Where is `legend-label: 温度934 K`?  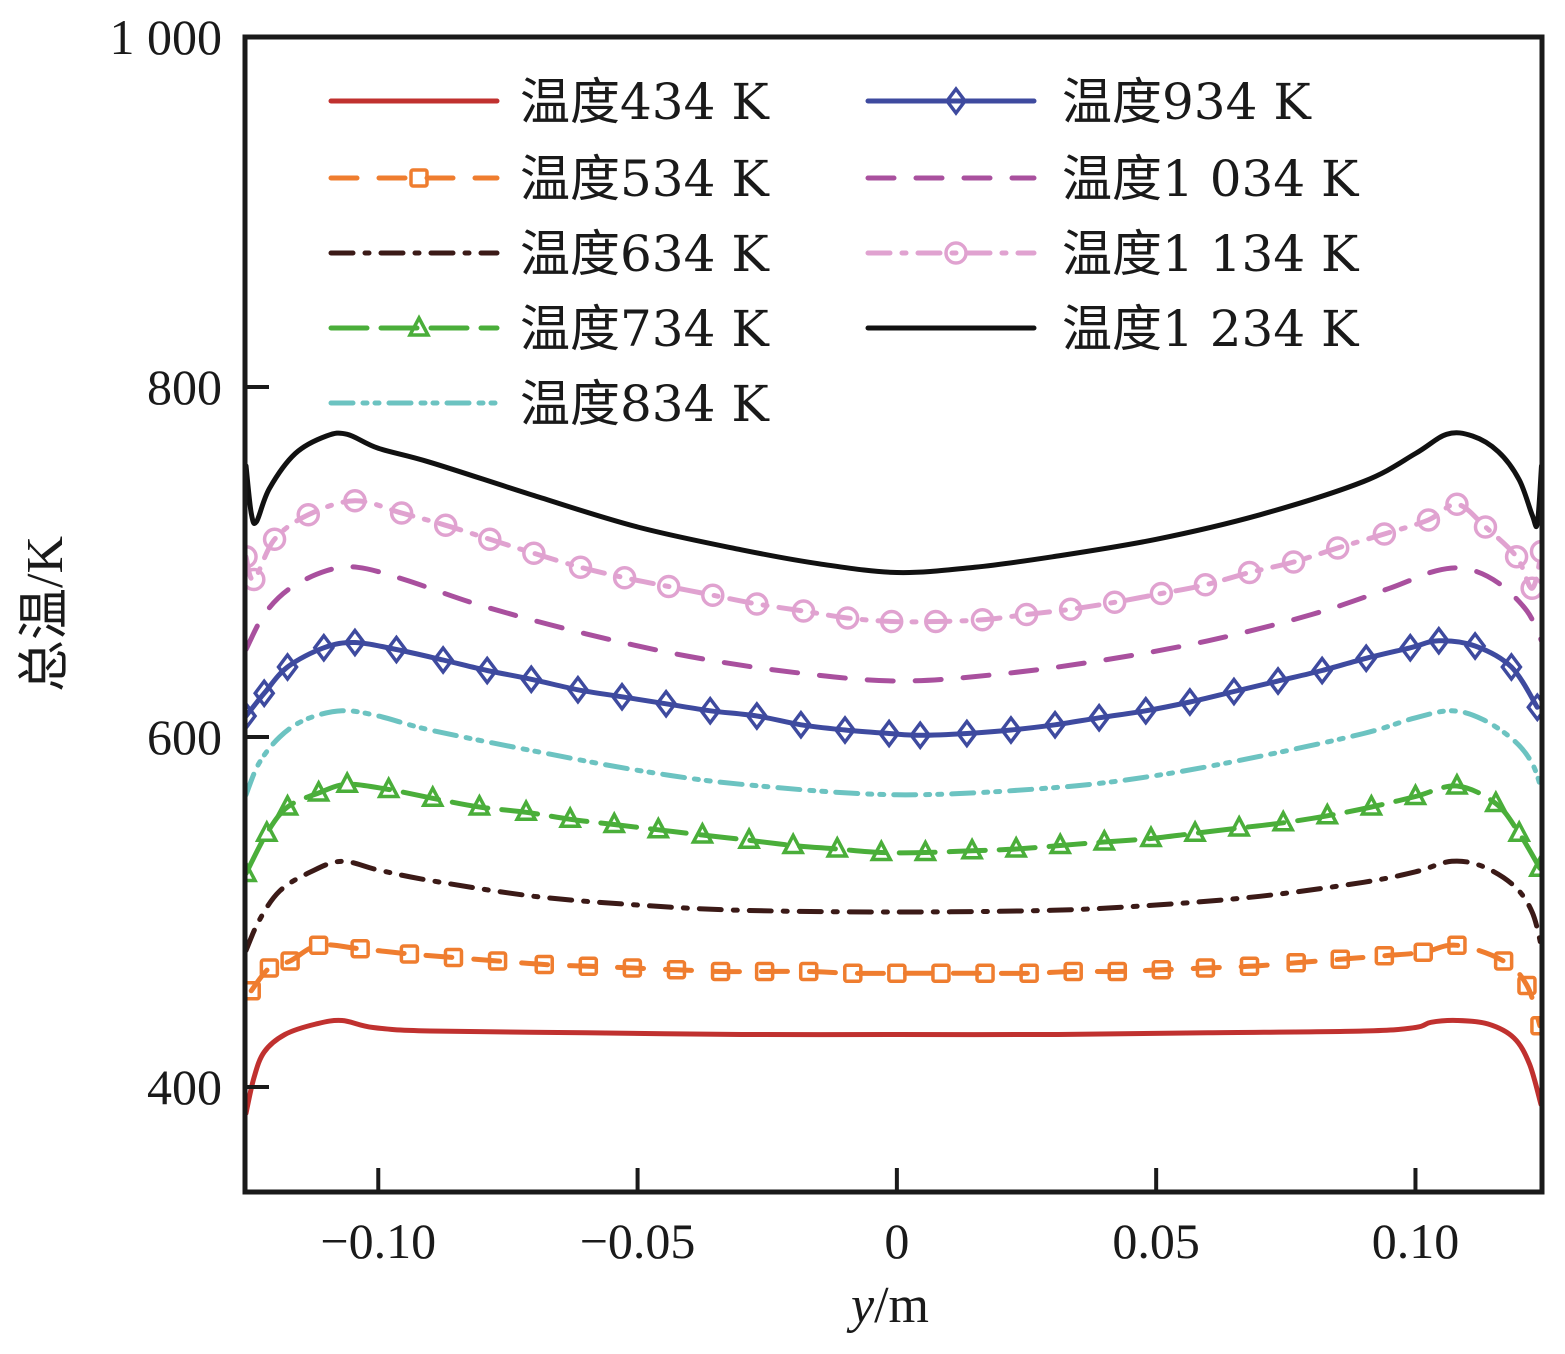 legend-label: 温度934 K is located at coordinates (1187, 102).